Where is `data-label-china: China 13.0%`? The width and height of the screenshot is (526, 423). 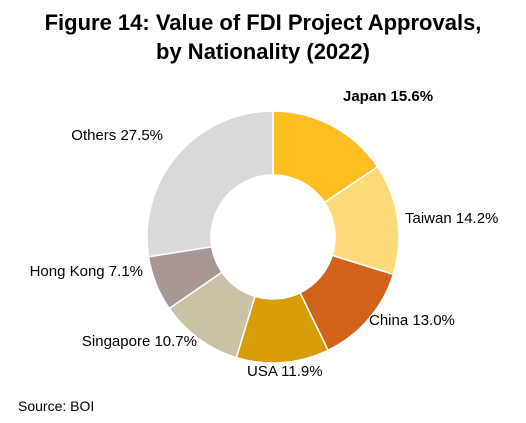
data-label-china: China 13.0% is located at coordinates (412, 320).